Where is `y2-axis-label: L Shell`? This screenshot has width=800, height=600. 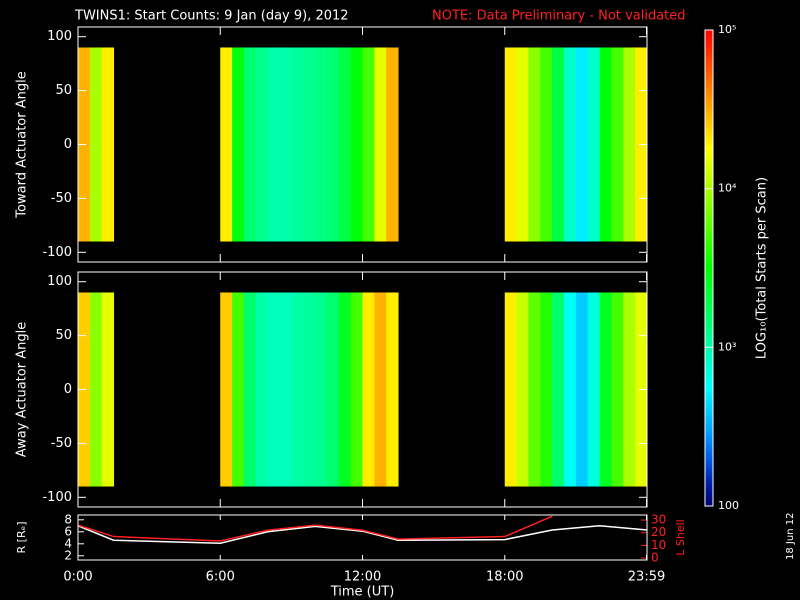
y2-axis-label: L Shell is located at coordinates (680, 537).